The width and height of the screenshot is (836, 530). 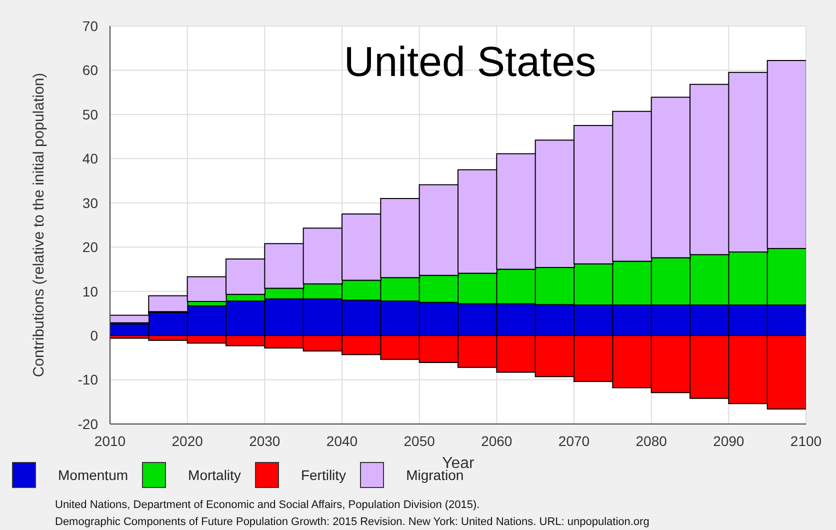 What do you see at coordinates (90, 158) in the screenshot?
I see `y-tick-label: 40` at bounding box center [90, 158].